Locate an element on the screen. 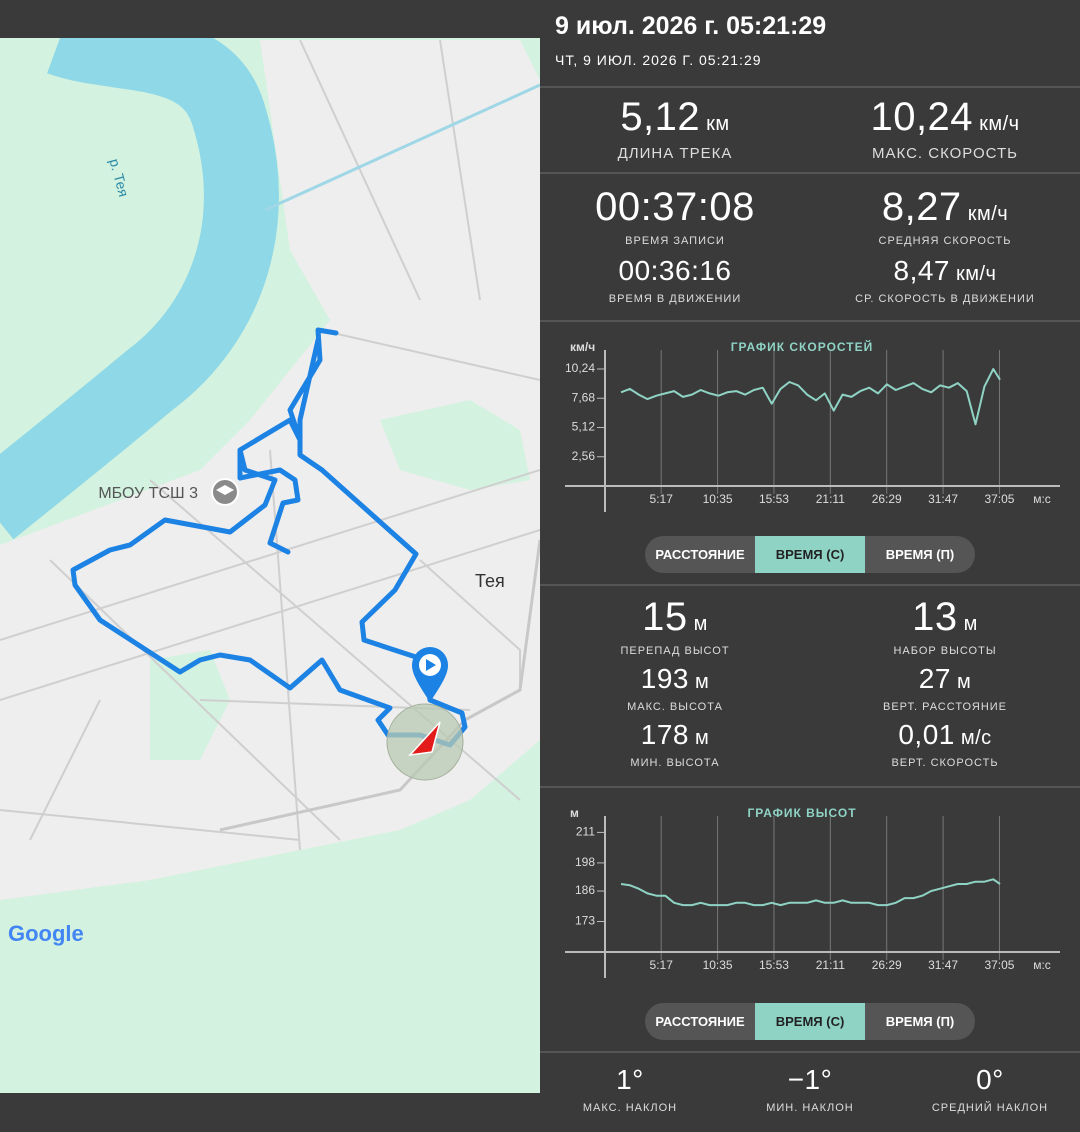 This screenshot has width=1080, height=1132. stat: 0,01 м/с ВЕРТ. СКОРОСТЬ is located at coordinates (945, 748).